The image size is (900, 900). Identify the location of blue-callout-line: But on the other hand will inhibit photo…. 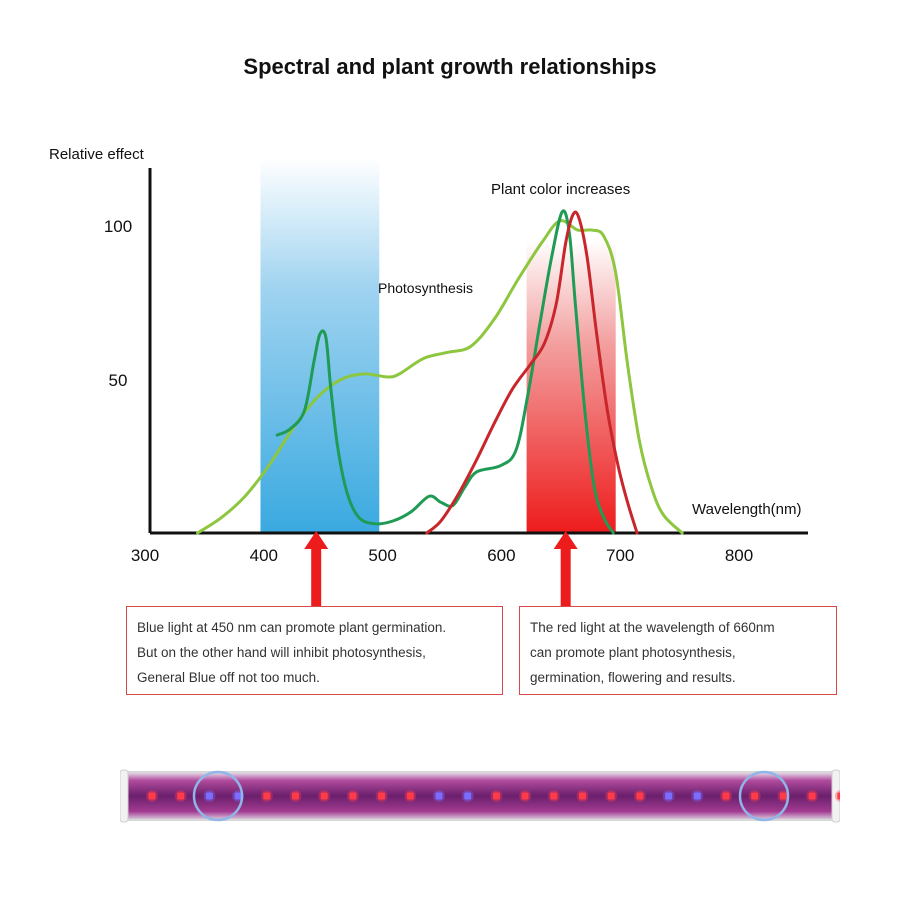
(281, 652).